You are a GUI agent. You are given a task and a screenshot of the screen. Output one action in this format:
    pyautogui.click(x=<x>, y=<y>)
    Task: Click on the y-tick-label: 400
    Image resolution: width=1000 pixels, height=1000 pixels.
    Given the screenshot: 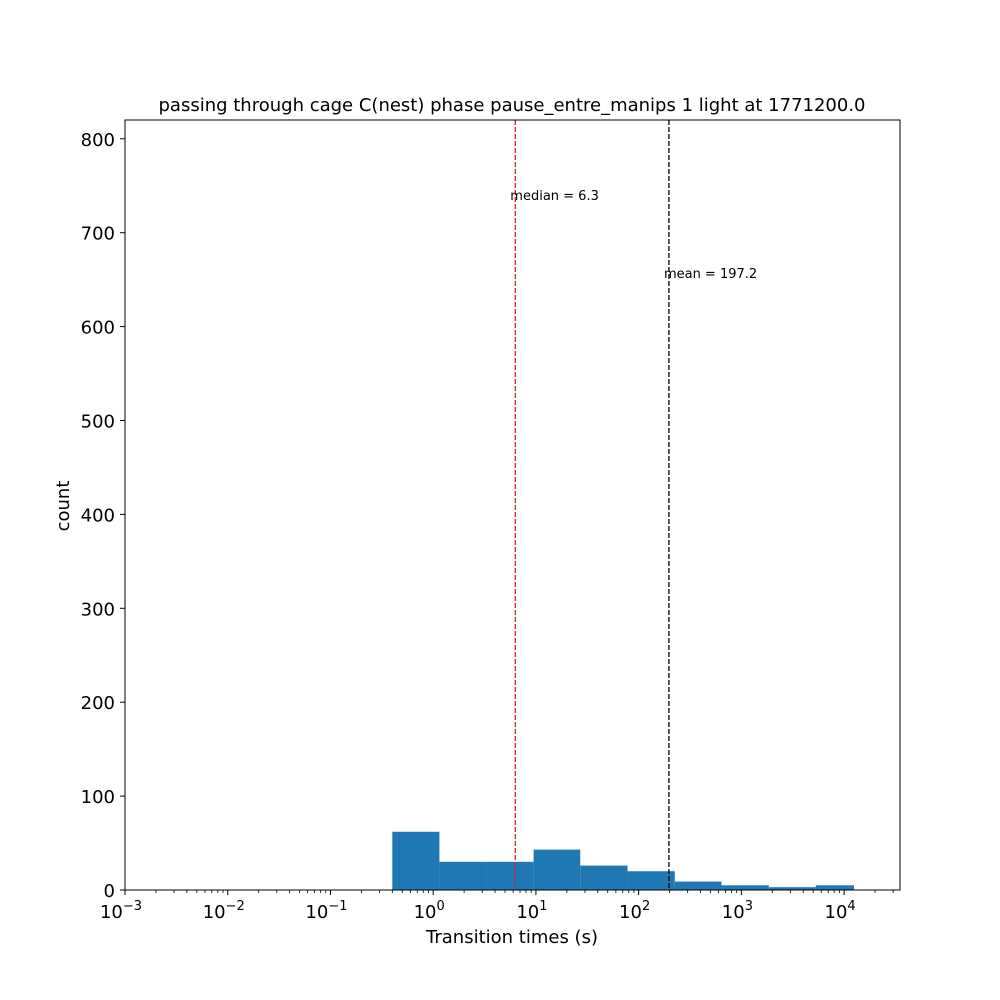 What is the action you would take?
    pyautogui.click(x=98, y=515)
    